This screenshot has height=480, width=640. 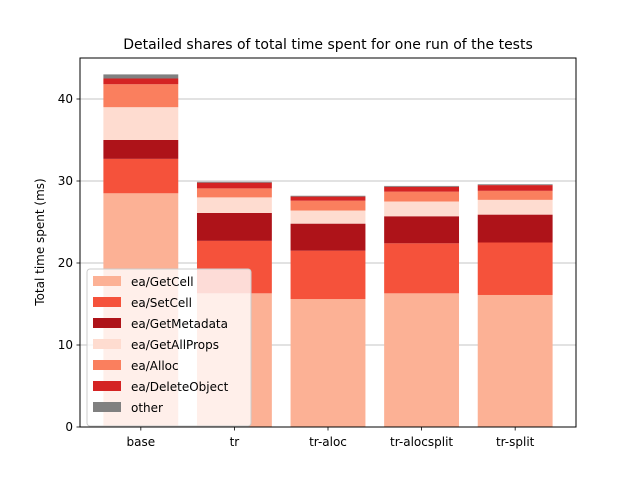 What do you see at coordinates (141, 149) in the screenshot?
I see `bar-segment-ea-getmetadata-base` at bounding box center [141, 149].